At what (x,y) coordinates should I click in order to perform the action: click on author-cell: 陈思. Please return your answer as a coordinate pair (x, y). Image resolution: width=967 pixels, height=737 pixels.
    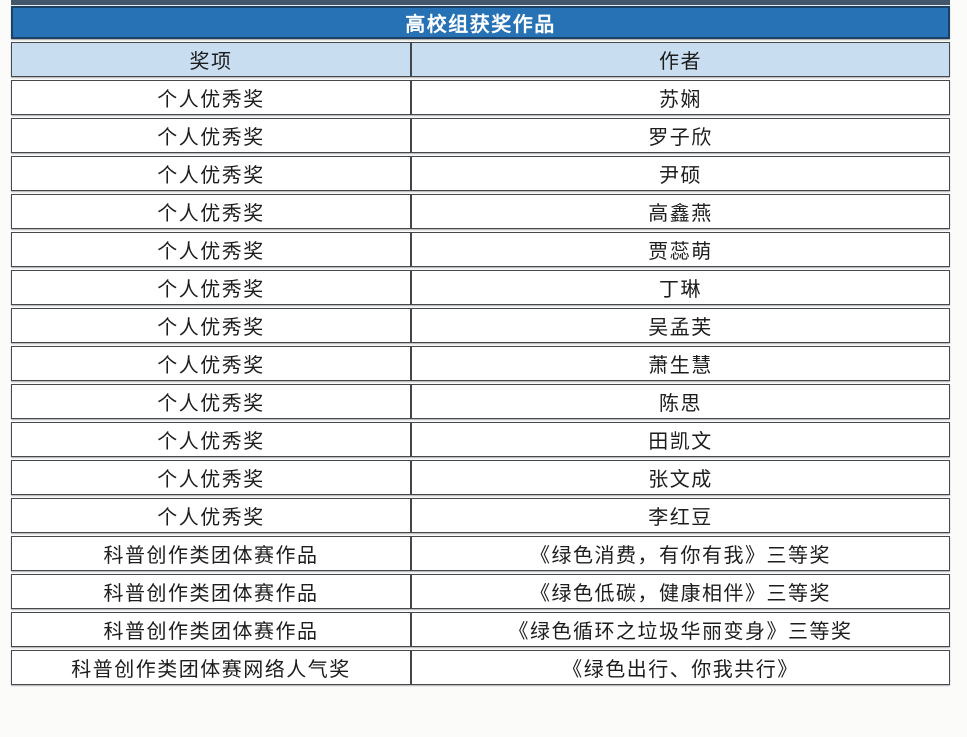
    Looking at the image, I should click on (680, 401).